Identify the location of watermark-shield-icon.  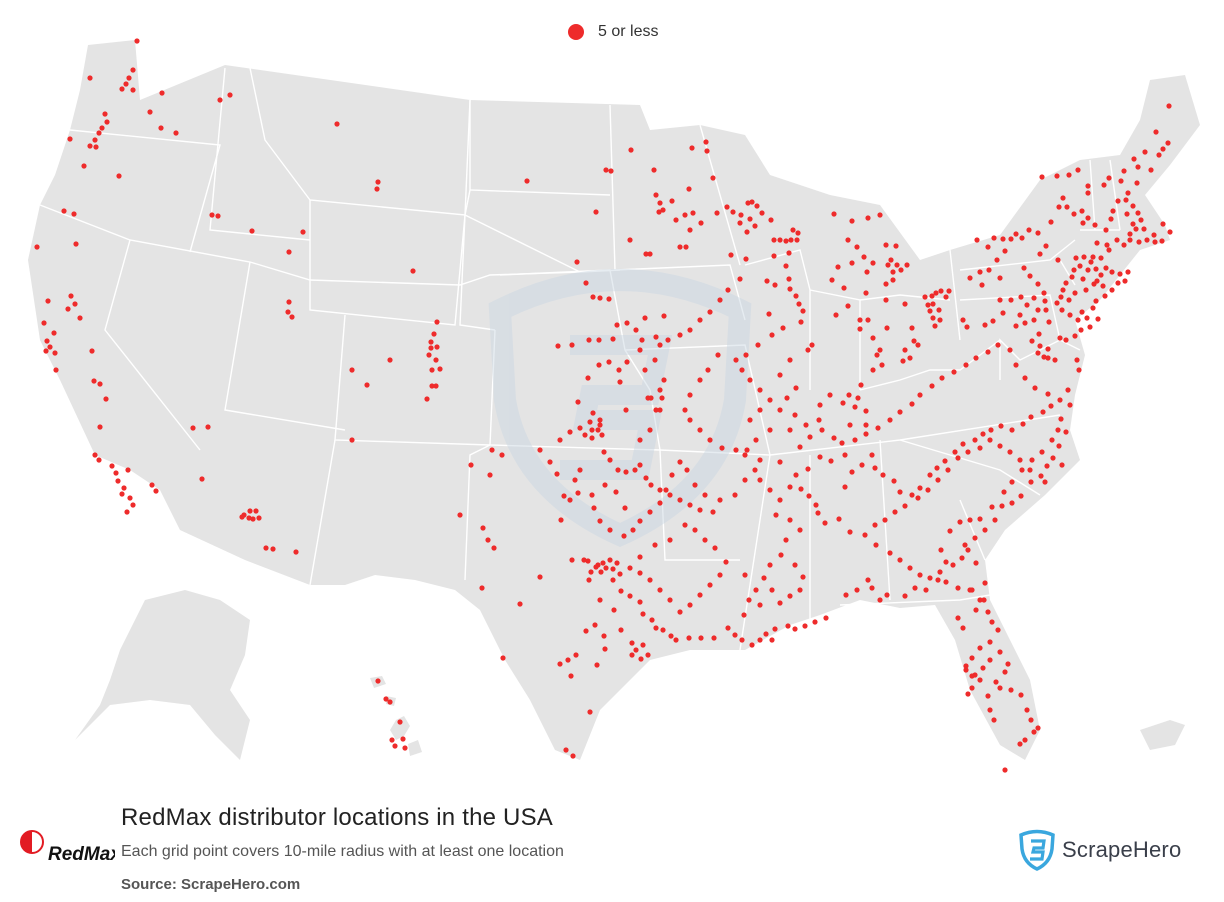
(620, 408).